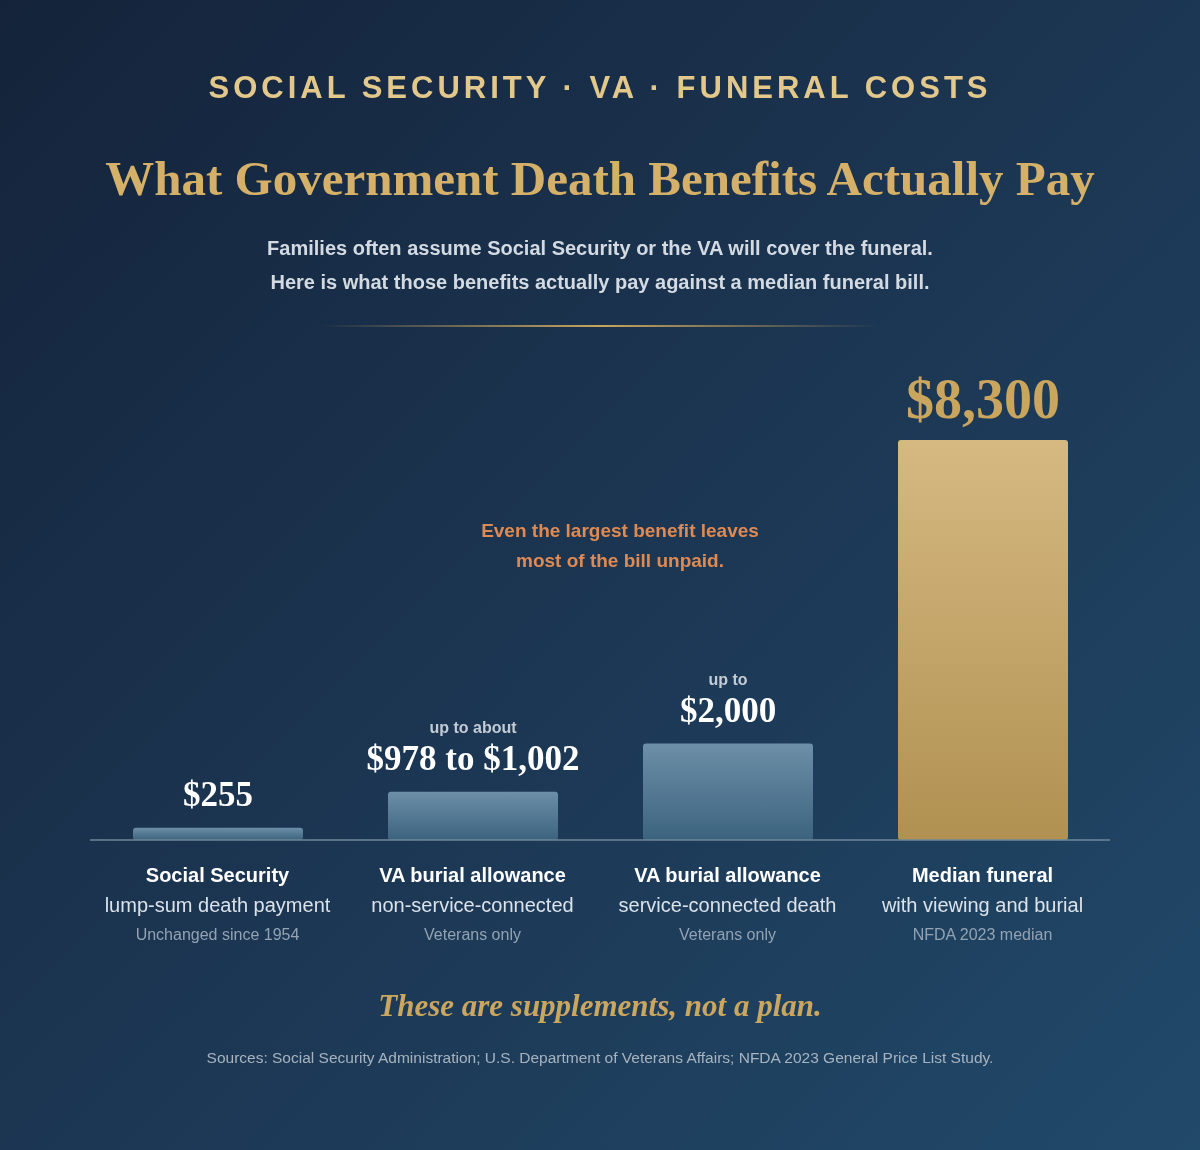 The height and width of the screenshot is (1150, 1200). What do you see at coordinates (217, 903) in the screenshot?
I see `x-tick-label: Social Security lump-sum death payment Unchanged since 1954` at bounding box center [217, 903].